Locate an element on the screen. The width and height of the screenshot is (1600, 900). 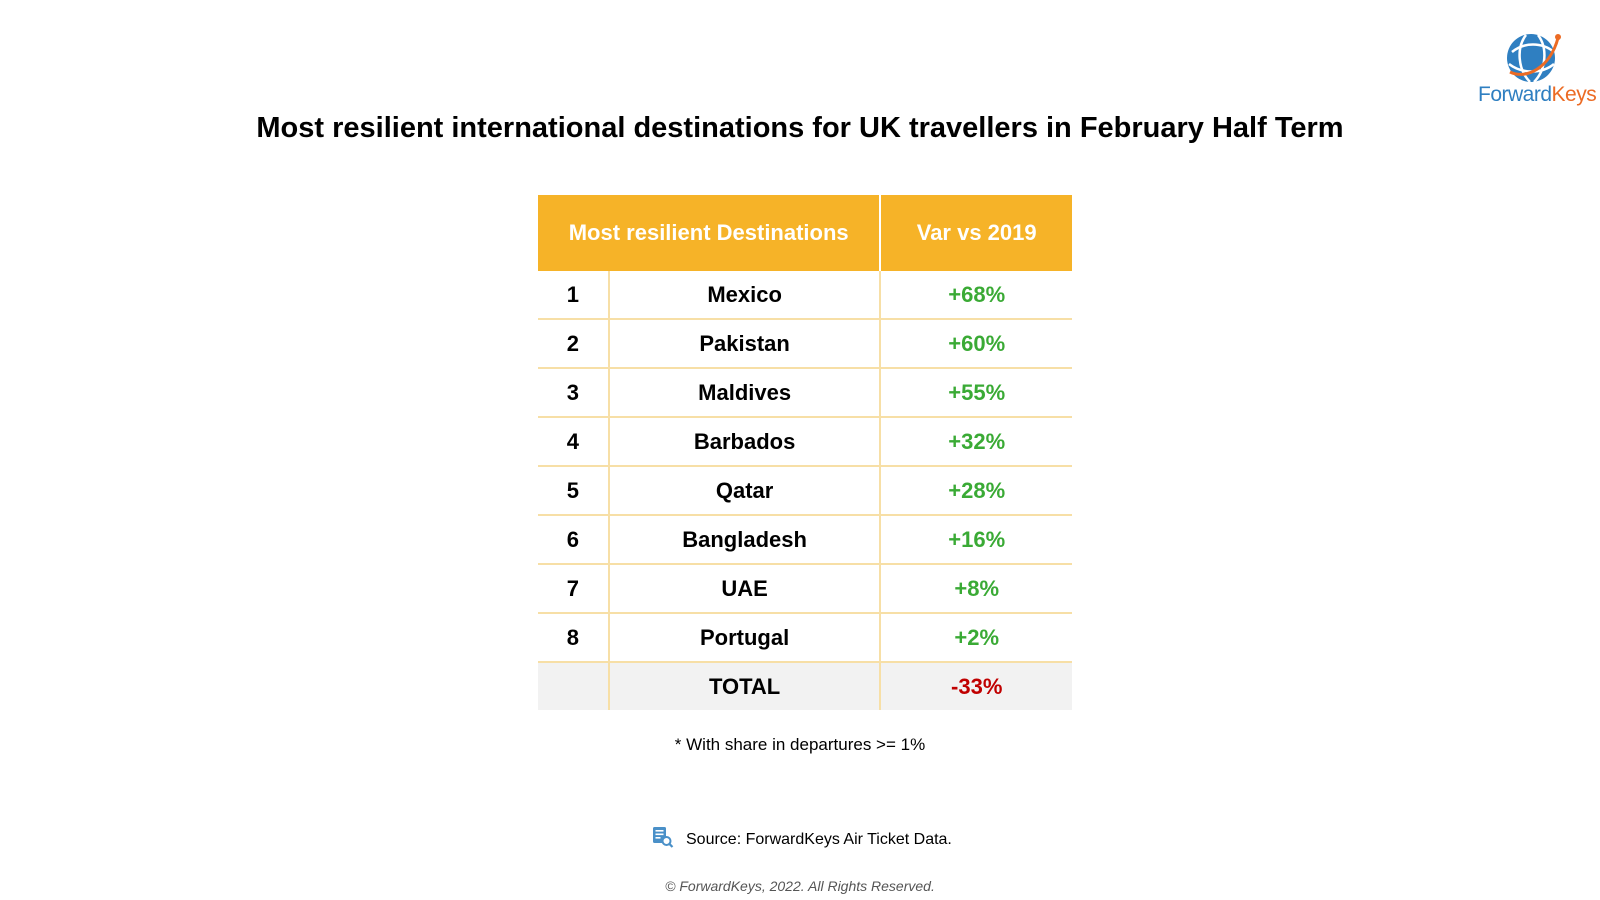
row-rank: 3 is located at coordinates (574, 393).